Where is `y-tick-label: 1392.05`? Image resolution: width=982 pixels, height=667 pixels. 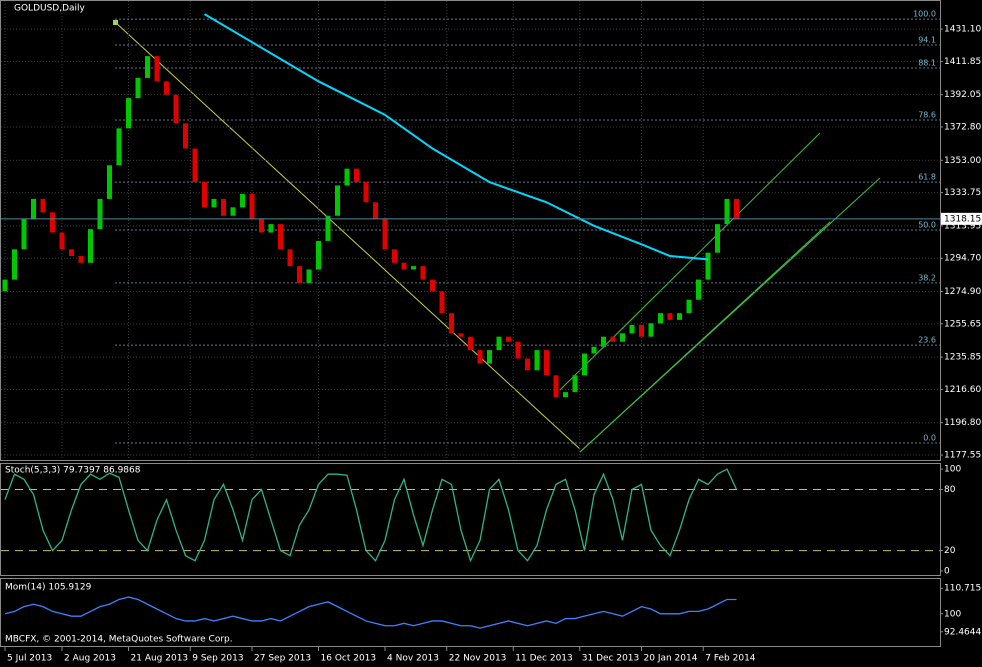 y-tick-label: 1392.05 is located at coordinates (962, 95).